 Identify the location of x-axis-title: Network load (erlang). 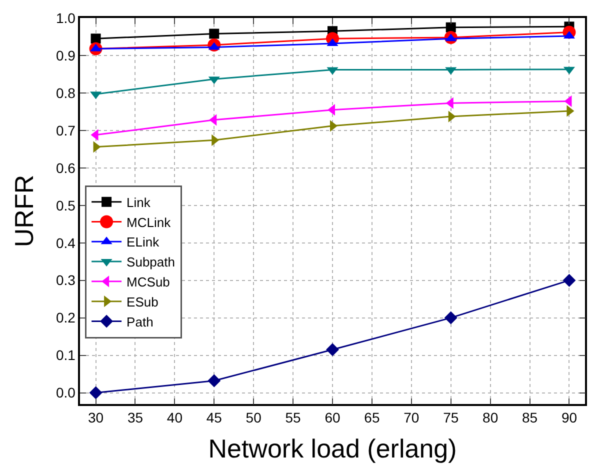
(332, 449).